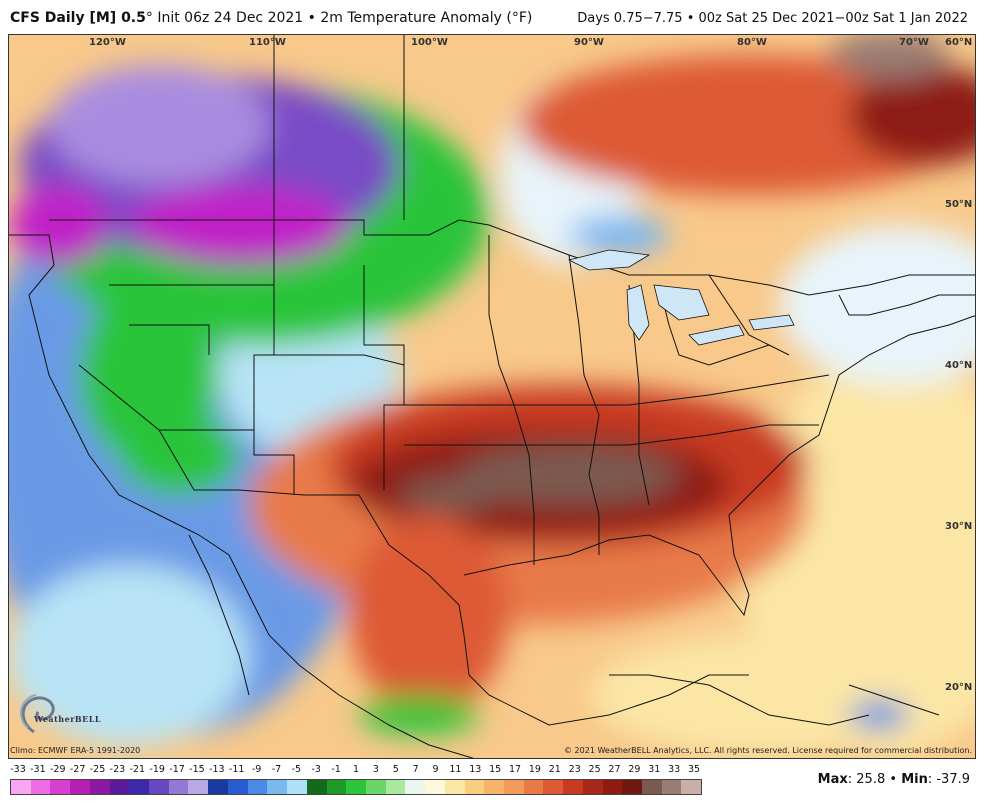 The height and width of the screenshot is (808, 984). I want to click on colorbar-label: -15, so click(197, 769).